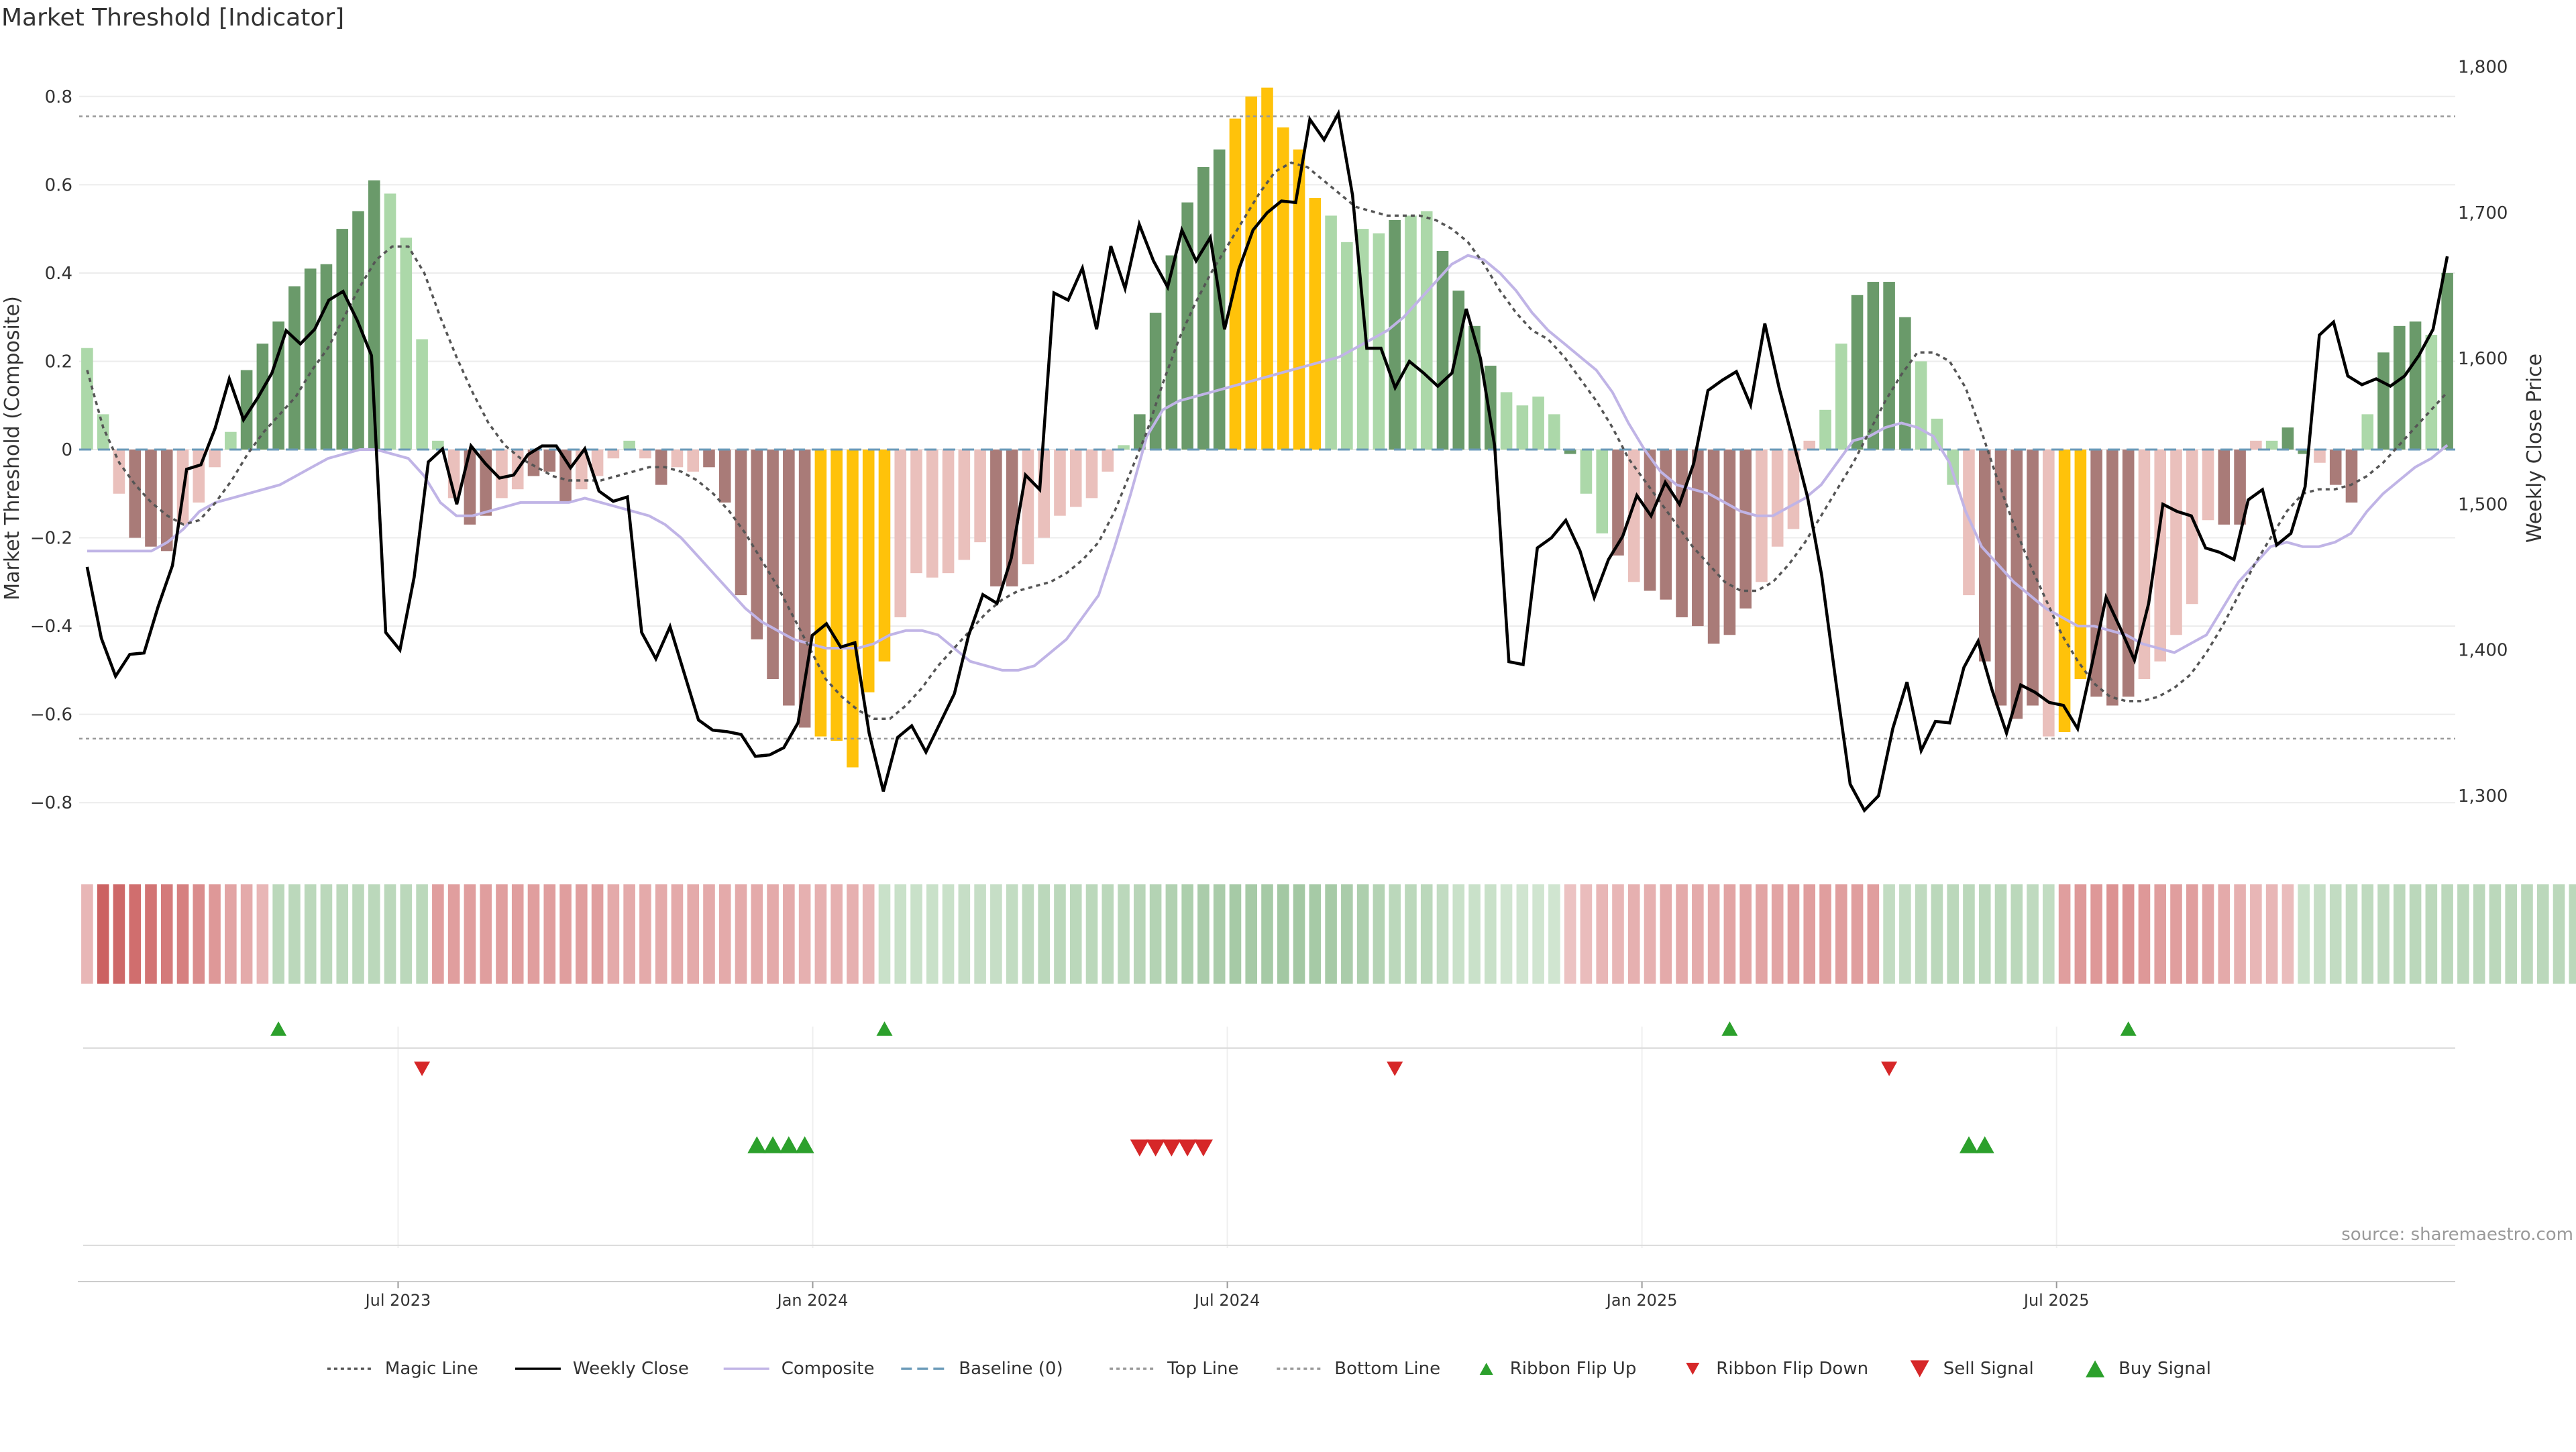 This screenshot has height=1452, width=2576. I want to click on buy-signal-marker, so click(1969, 1144).